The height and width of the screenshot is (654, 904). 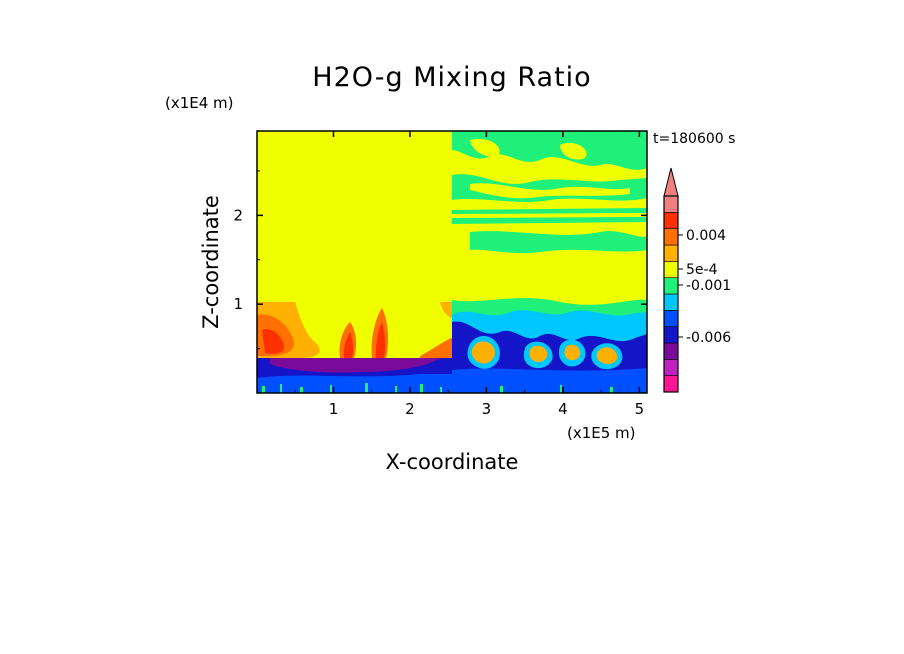 What do you see at coordinates (211, 262) in the screenshot?
I see `y-axis-label: Z-coordinate` at bounding box center [211, 262].